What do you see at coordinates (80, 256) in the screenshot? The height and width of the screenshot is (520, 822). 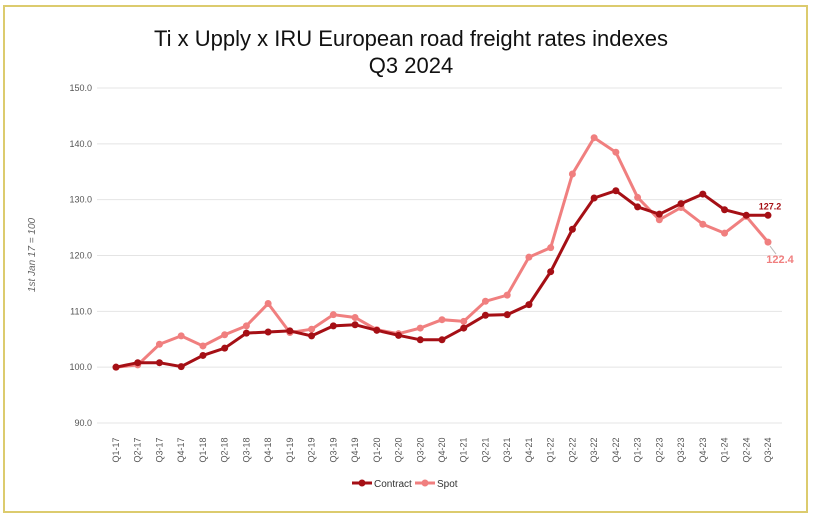 I see `y-tick-label: 120.0` at bounding box center [80, 256].